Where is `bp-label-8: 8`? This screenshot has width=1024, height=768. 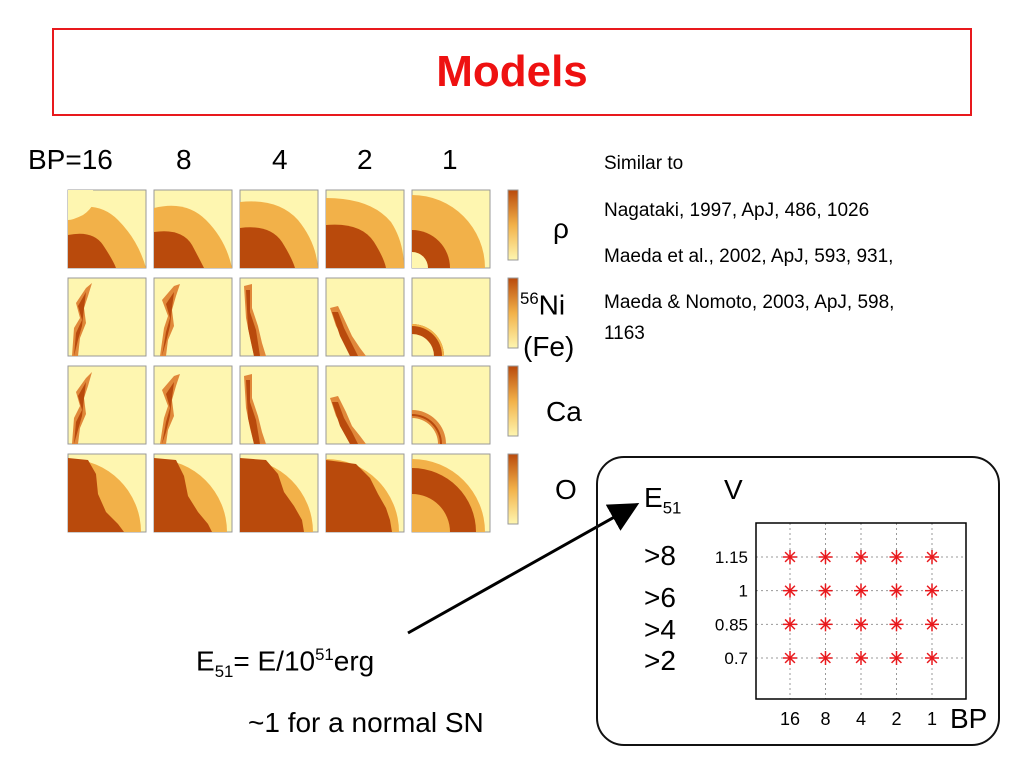 bp-label-8: 8 is located at coordinates (184, 159).